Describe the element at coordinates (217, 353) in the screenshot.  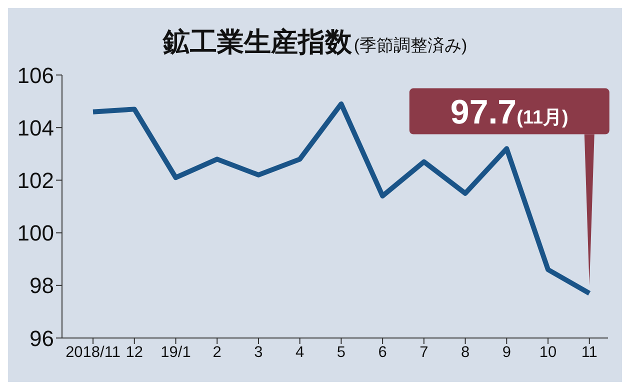
I see `x-tick-label: 2` at that location.